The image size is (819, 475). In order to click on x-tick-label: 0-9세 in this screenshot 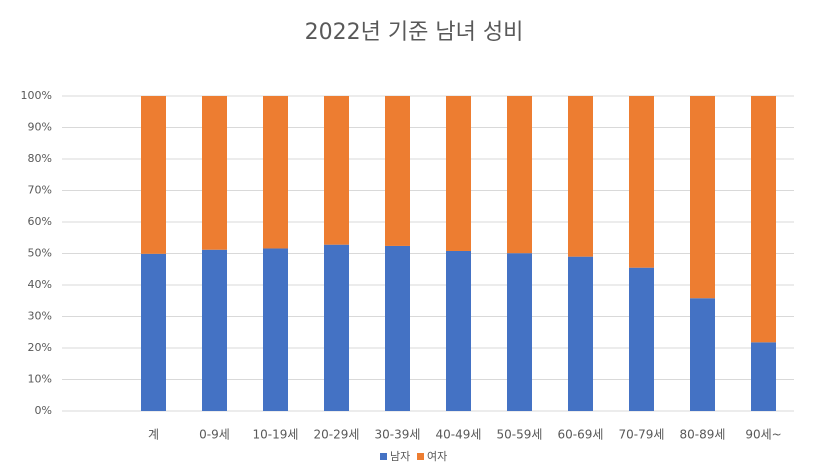, I will do `click(214, 435)`.